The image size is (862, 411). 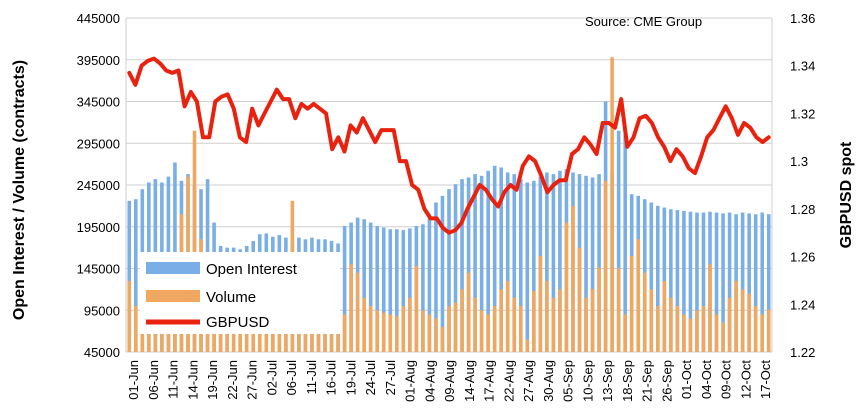 What do you see at coordinates (19, 190) in the screenshot?
I see `left-axis-title: Open Interest / Volume (contracts)` at bounding box center [19, 190].